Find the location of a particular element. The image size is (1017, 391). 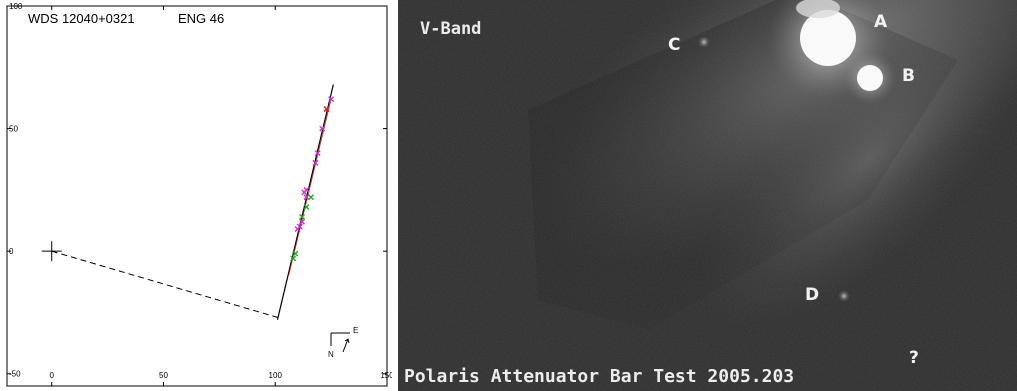

image-caption: Polaris Attenuator Bar Test 2005.203 is located at coordinates (599, 376).